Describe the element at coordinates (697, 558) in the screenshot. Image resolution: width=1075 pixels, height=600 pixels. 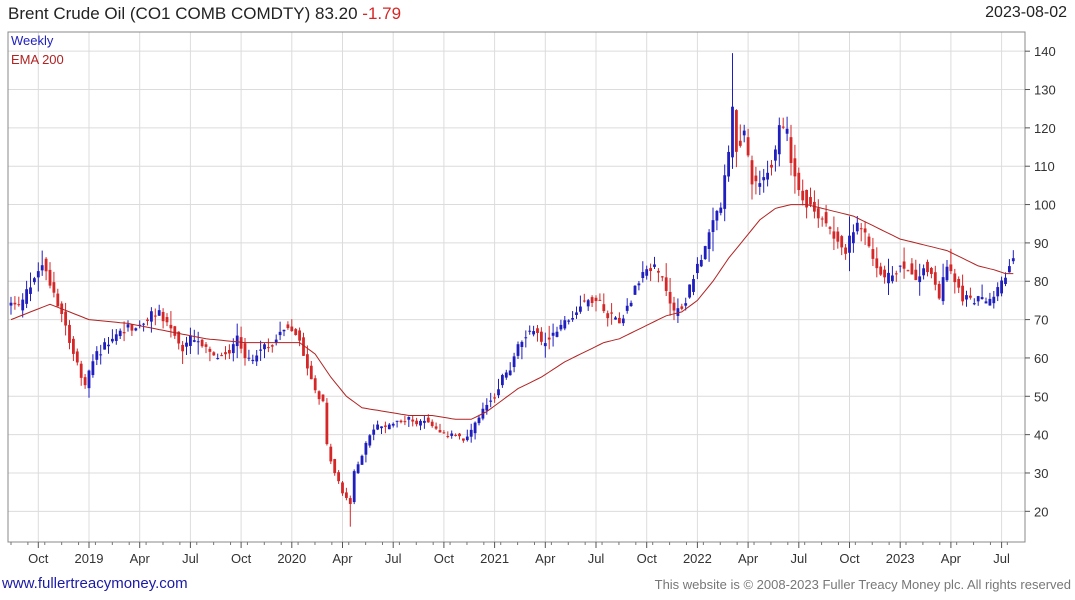
I see `x-tick-label: 2022` at that location.